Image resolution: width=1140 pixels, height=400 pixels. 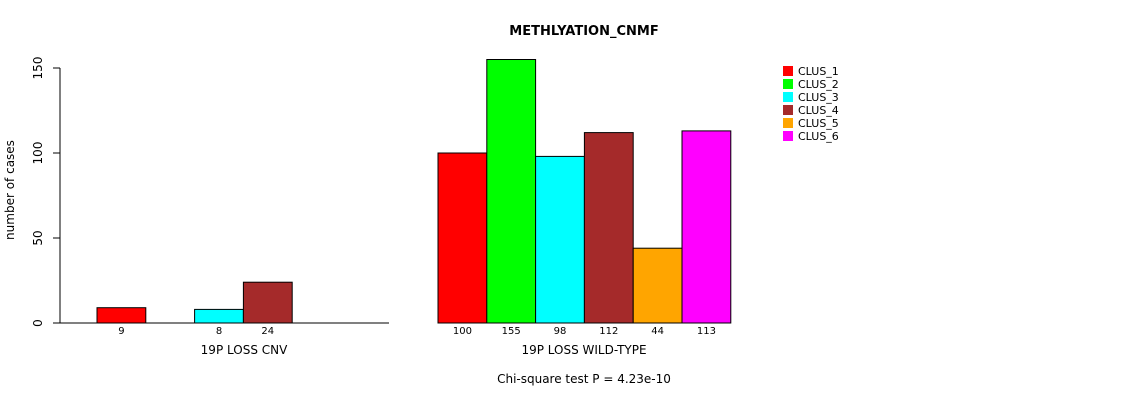 I want to click on y-tick-label: 50, so click(x=38, y=237).